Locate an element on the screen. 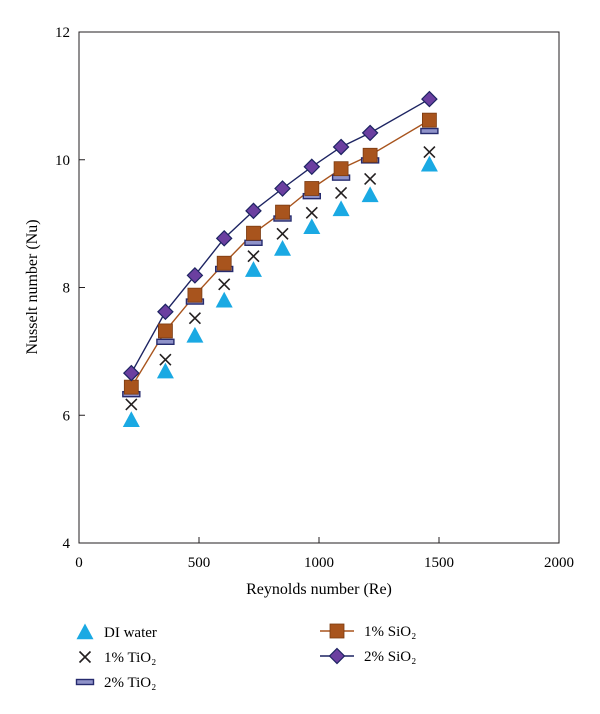 This screenshot has height=714, width=600. legend: DI water 1% TiO₂ 2% TiO₂ 1% SiO₂ 2% SiO₂ is located at coordinates (245, 657).